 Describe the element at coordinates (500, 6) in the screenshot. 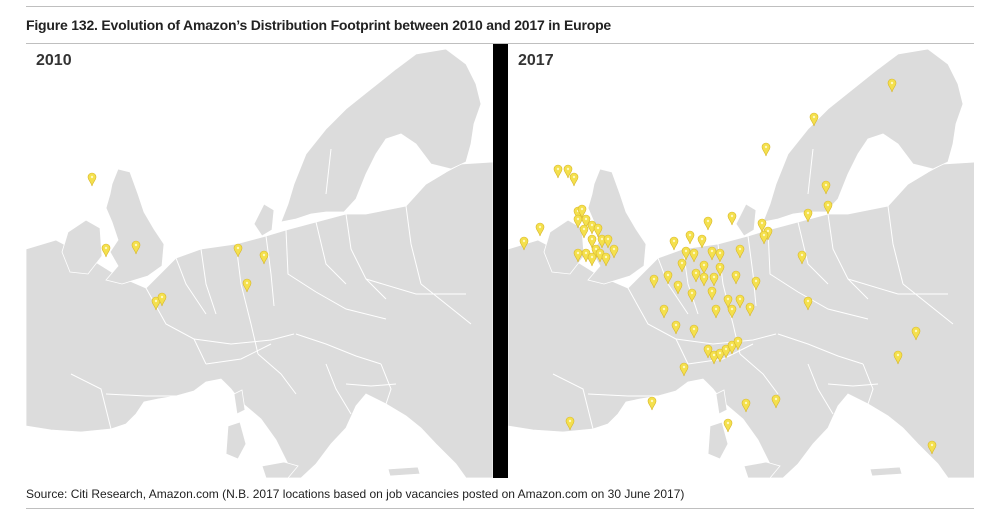

I see `top-rule` at that location.